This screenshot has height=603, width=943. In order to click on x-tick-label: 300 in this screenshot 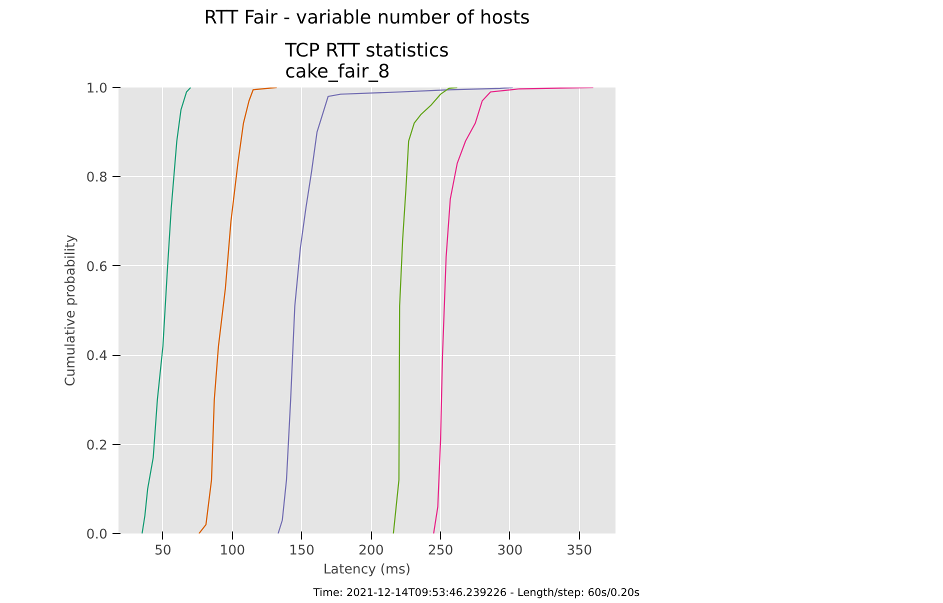, I will do `click(510, 551)`.